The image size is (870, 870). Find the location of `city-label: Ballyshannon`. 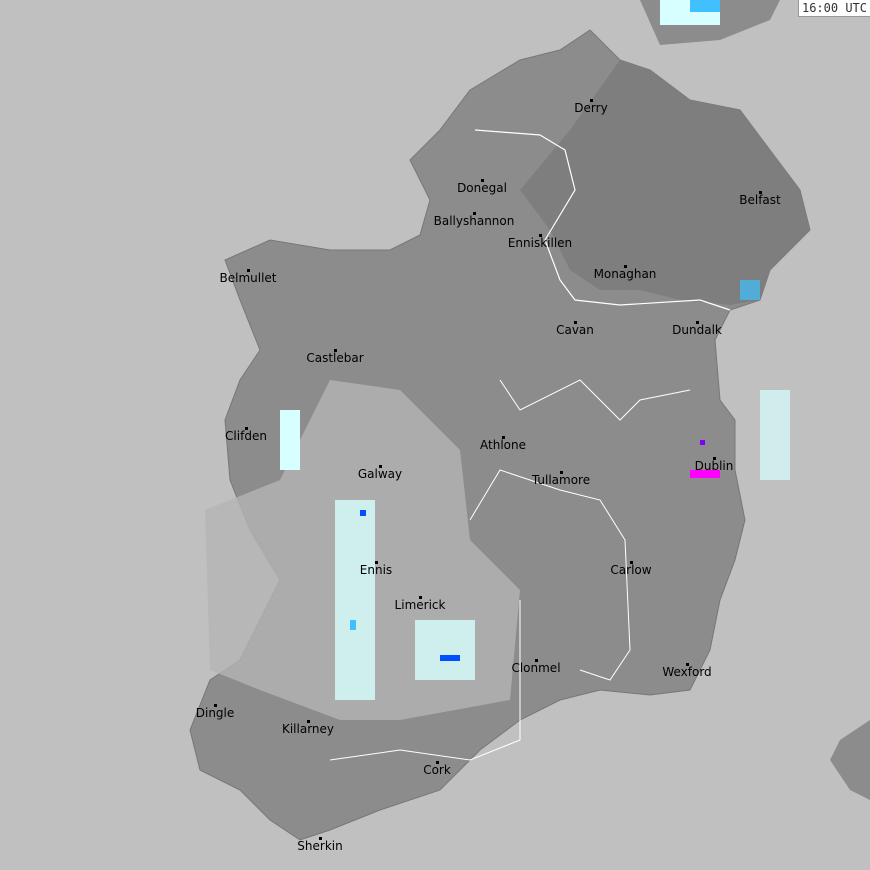

city-label: Ballyshannon is located at coordinates (474, 221).